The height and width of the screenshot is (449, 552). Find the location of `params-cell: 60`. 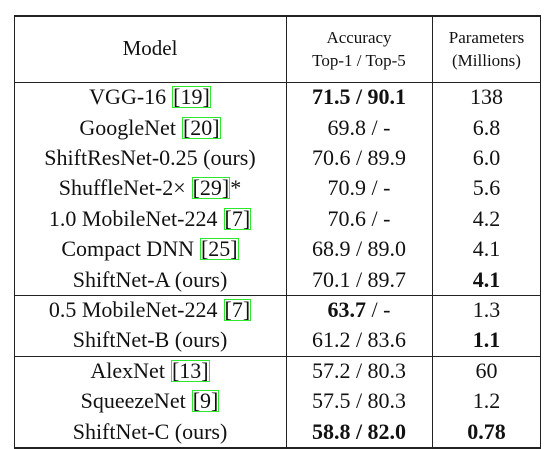

params-cell: 60 is located at coordinates (486, 371).